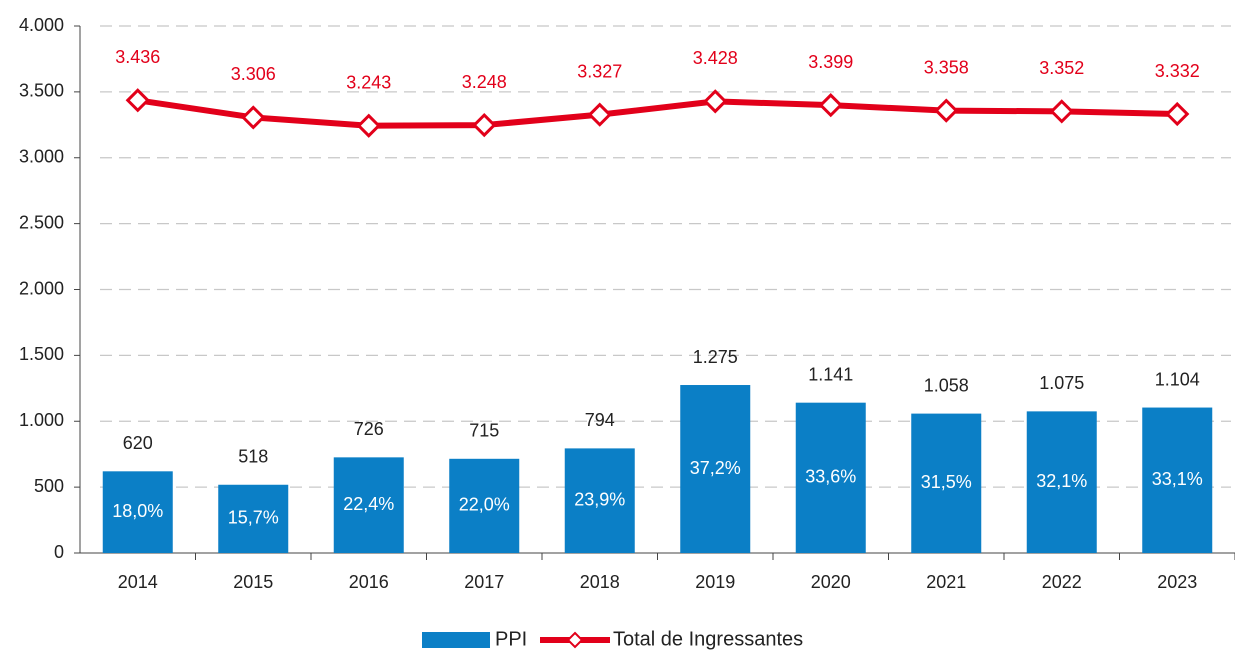 The height and width of the screenshot is (656, 1235). I want to click on bar-value-label: 715, so click(484, 431).